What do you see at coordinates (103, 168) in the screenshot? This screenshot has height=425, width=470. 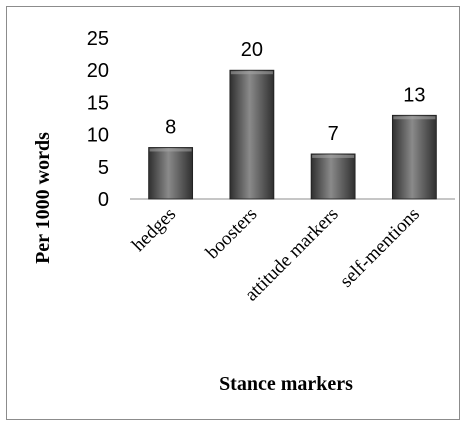 I see `y-tick-label: 5` at bounding box center [103, 168].